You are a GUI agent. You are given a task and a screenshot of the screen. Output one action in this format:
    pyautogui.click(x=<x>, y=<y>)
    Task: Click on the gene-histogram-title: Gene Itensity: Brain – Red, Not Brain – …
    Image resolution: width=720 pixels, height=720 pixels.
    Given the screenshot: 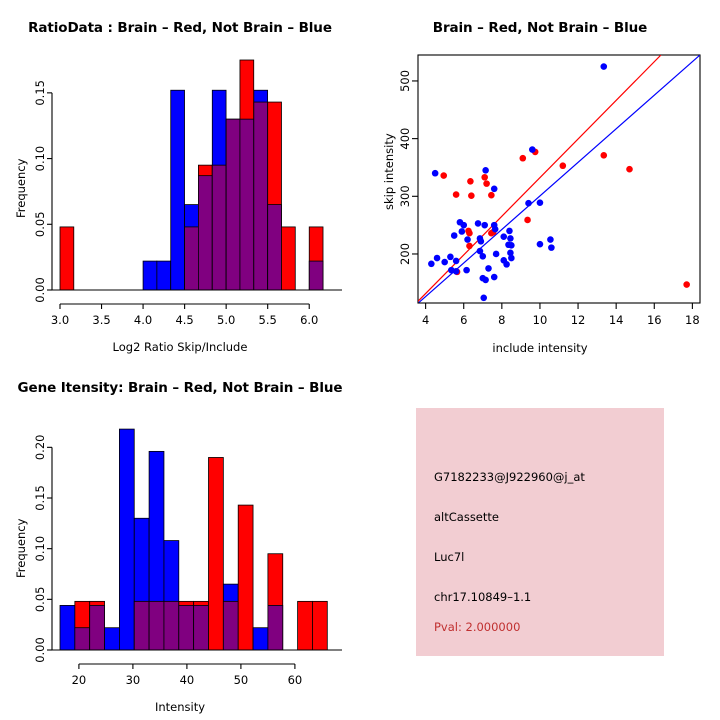 What is the action you would take?
    pyautogui.click(x=180, y=388)
    